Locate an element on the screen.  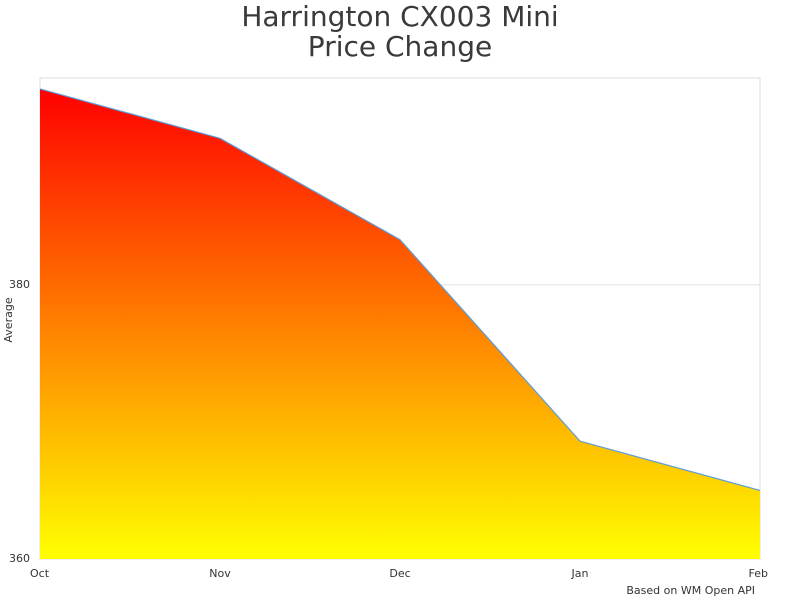
x-tick-label: Oct is located at coordinates (40, 573).